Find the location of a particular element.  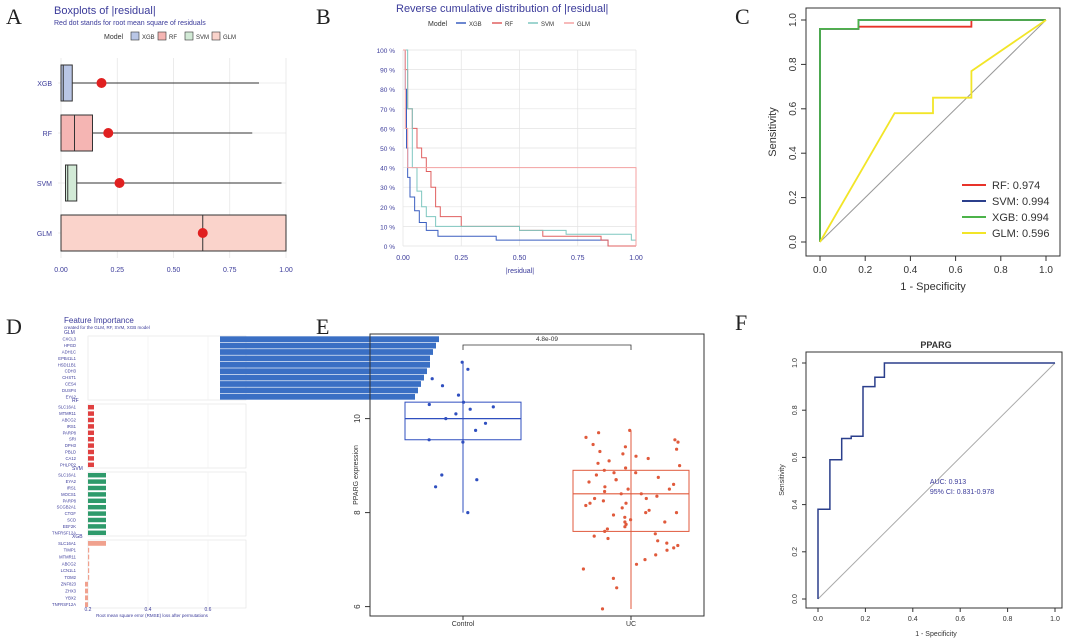

chart-f-ytick: 0.0 is located at coordinates (795, 599).